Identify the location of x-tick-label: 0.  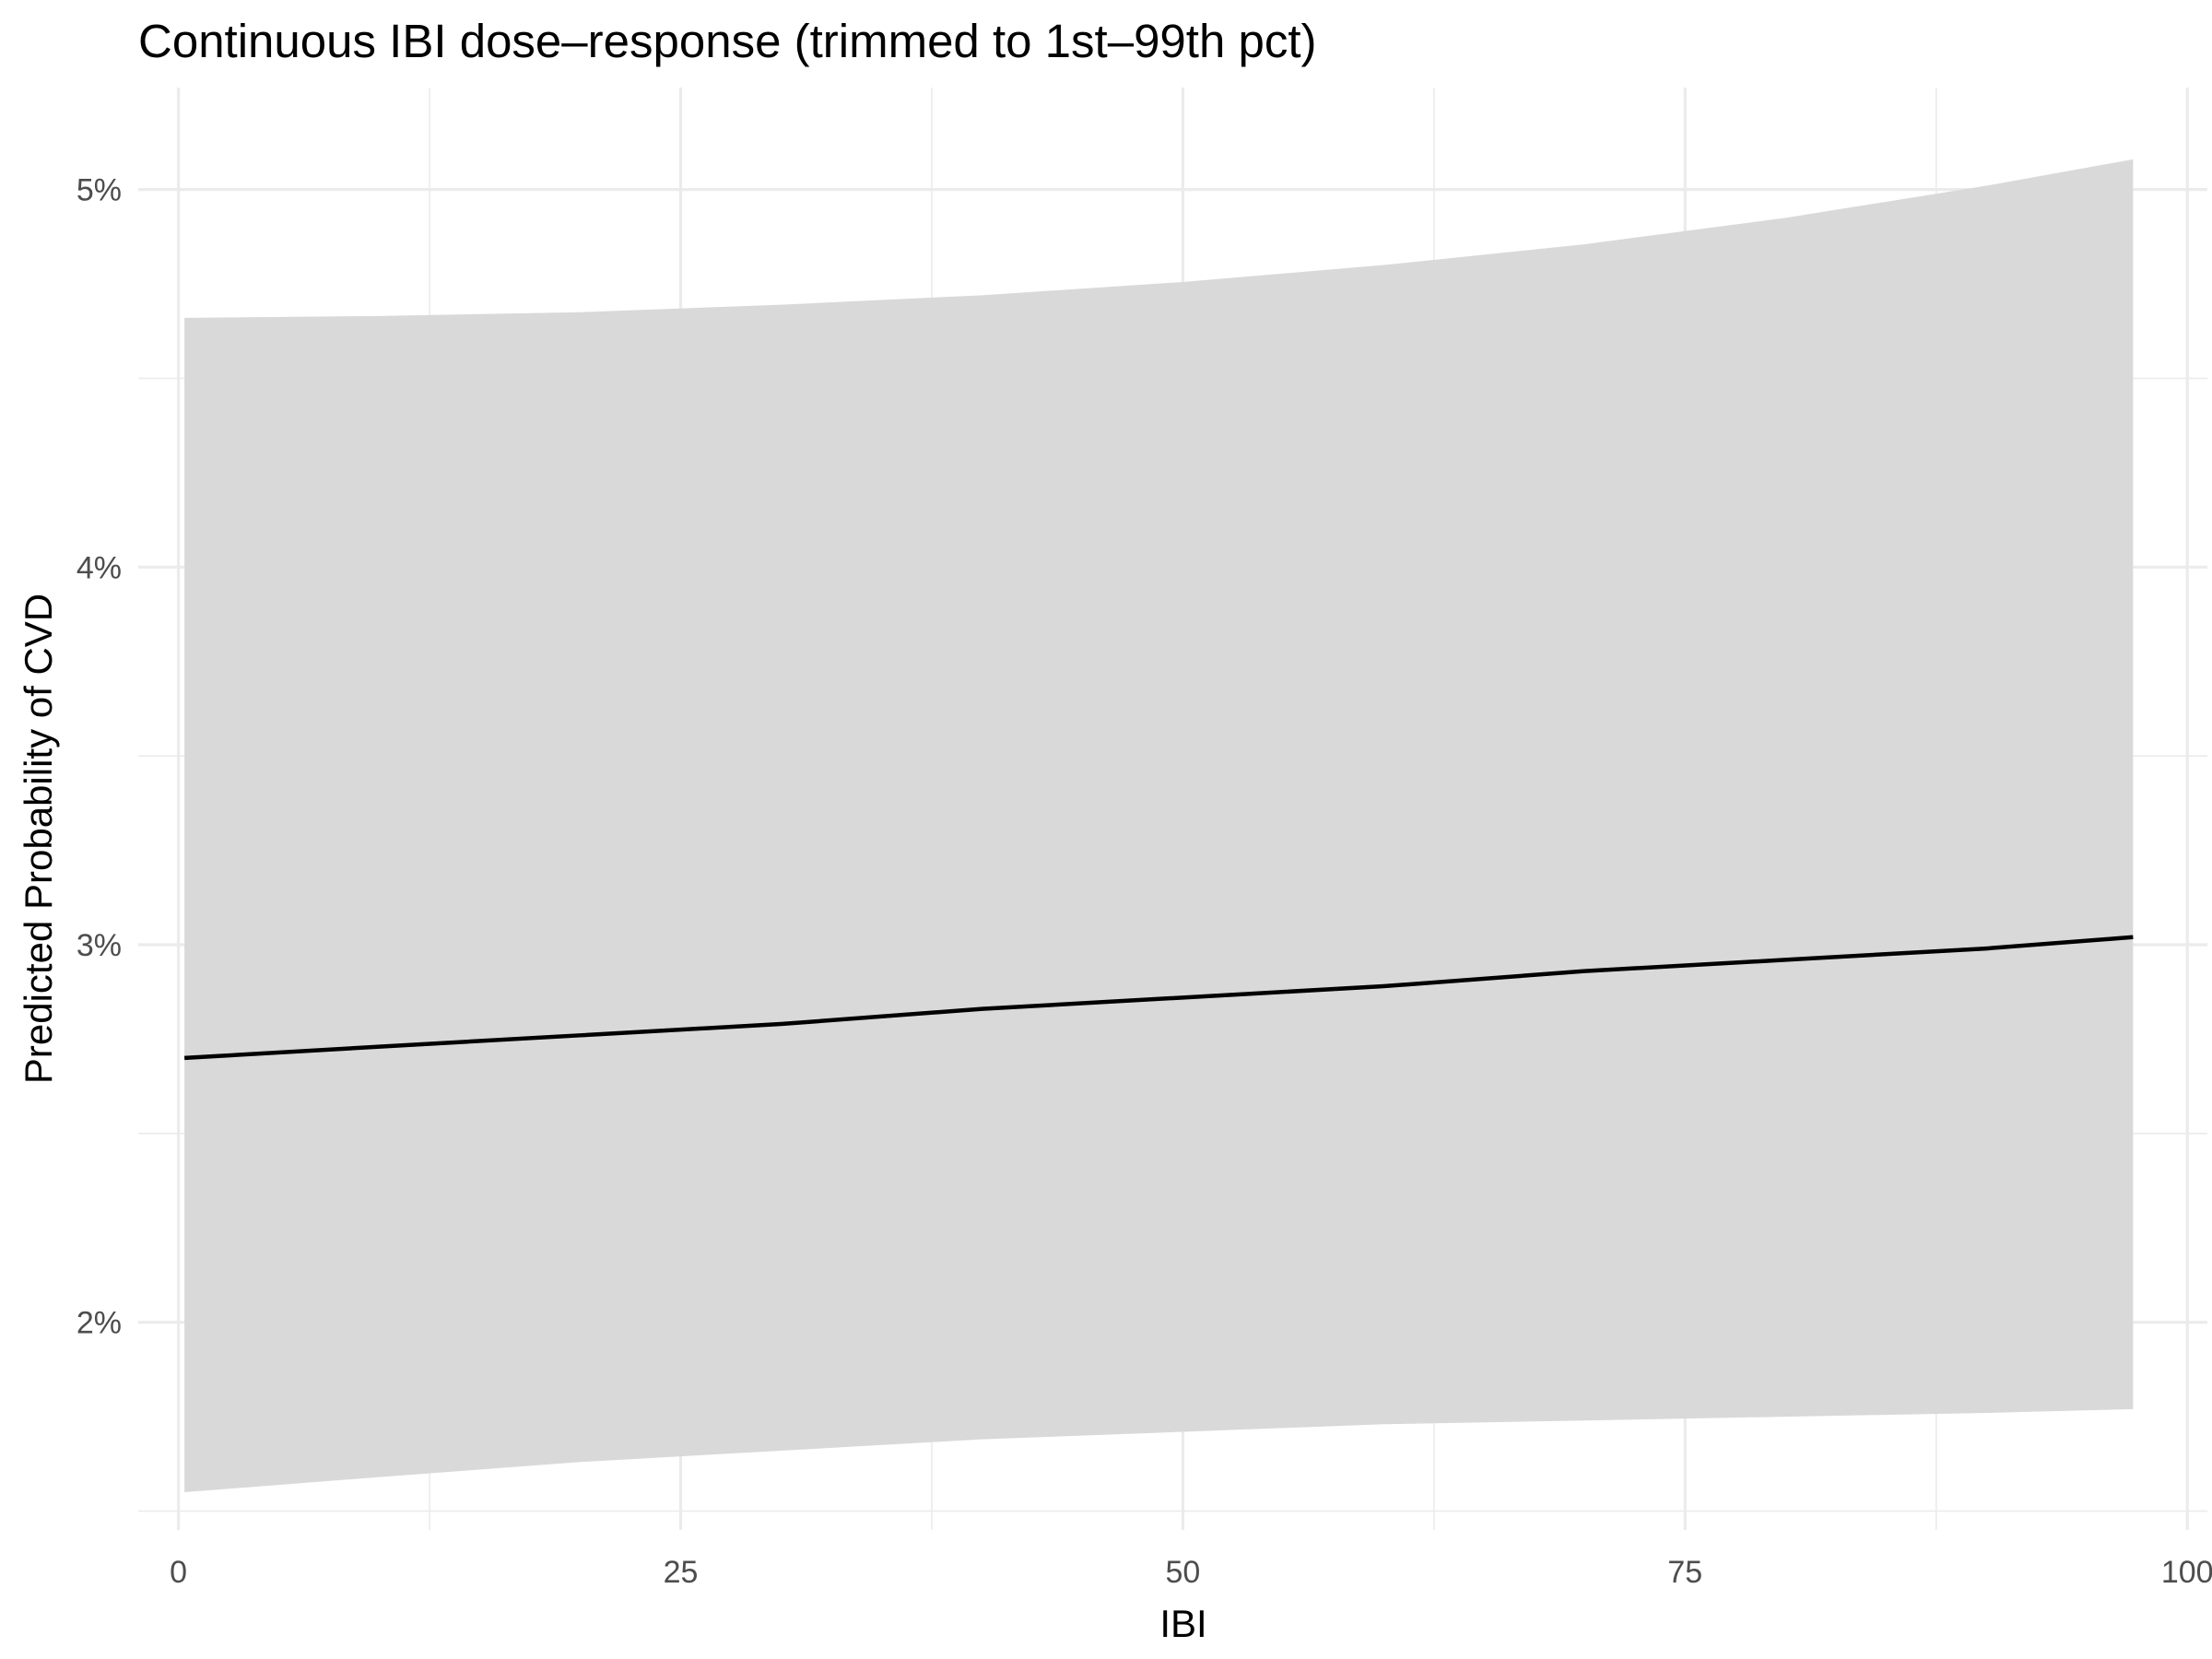
(178, 1572).